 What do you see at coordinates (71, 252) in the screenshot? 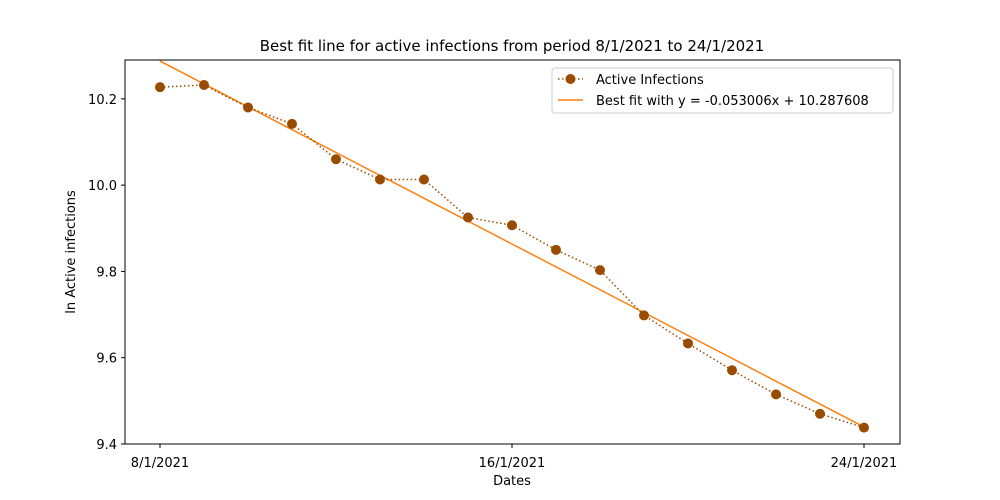
I see `y-axis-label: ln Active infections` at bounding box center [71, 252].